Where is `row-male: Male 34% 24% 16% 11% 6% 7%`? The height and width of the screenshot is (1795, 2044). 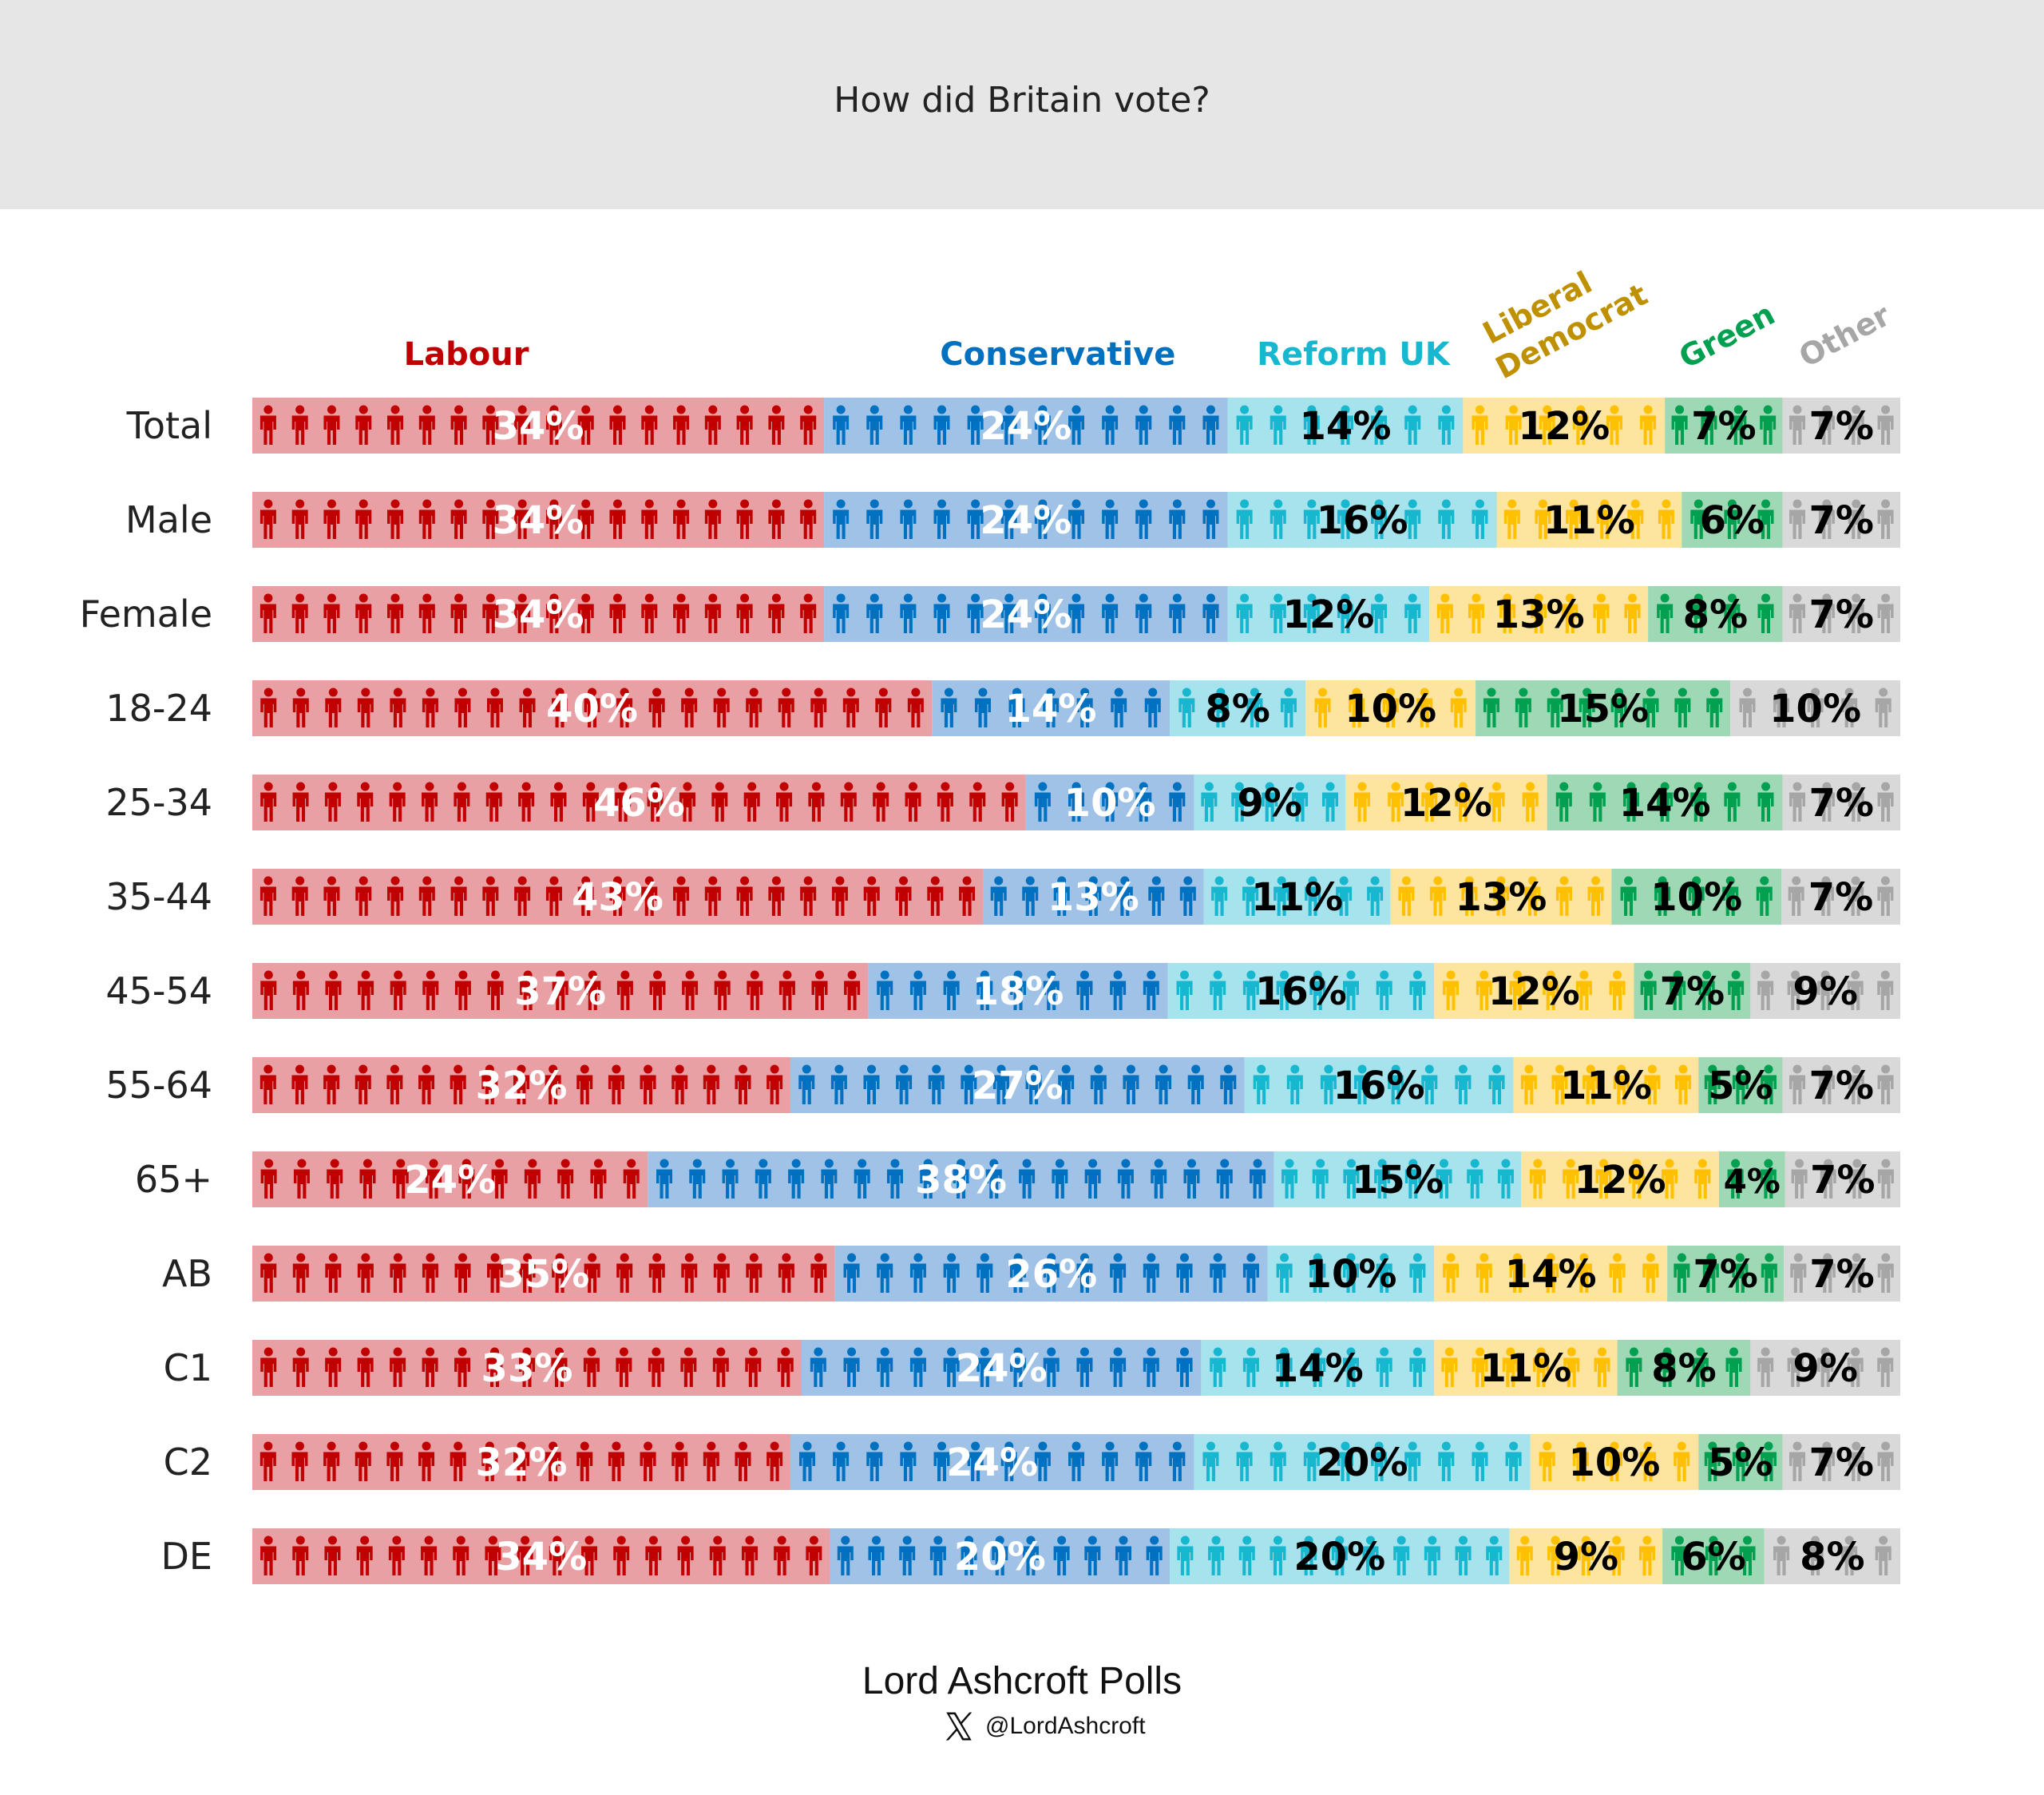 row-male: Male 34% 24% 16% 11% 6% 7% is located at coordinates (1012, 520).